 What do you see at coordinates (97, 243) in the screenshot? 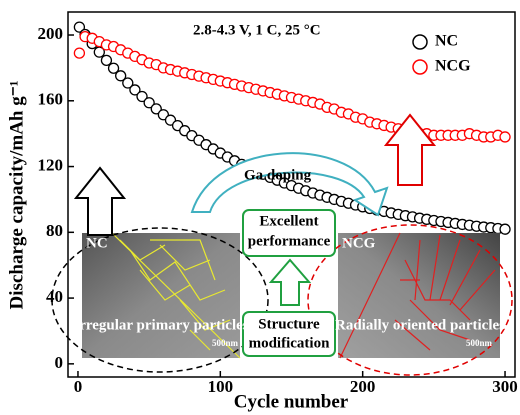
I see `inset-label: NC` at bounding box center [97, 243].